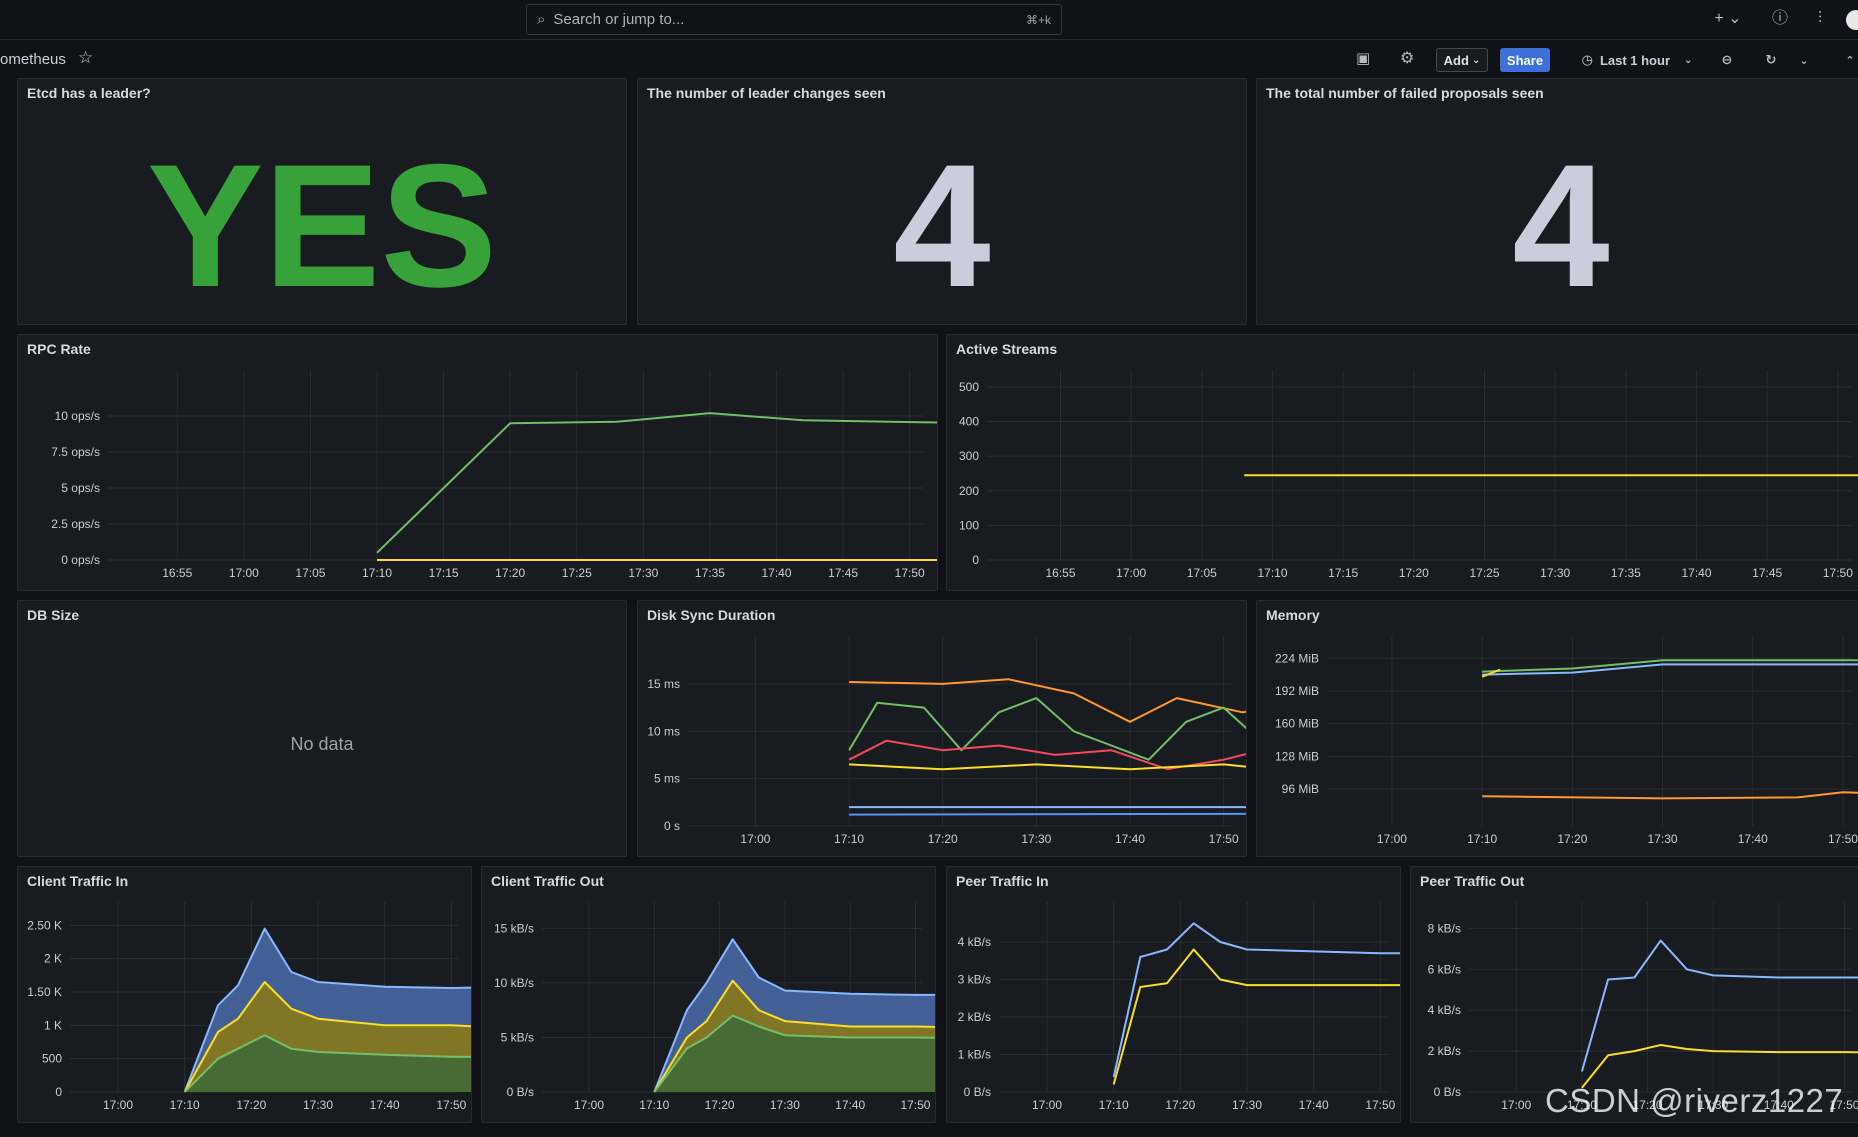 The height and width of the screenshot is (1137, 1858). What do you see at coordinates (1444, 928) in the screenshot?
I see `y-tick-label: 8 kB/s` at bounding box center [1444, 928].